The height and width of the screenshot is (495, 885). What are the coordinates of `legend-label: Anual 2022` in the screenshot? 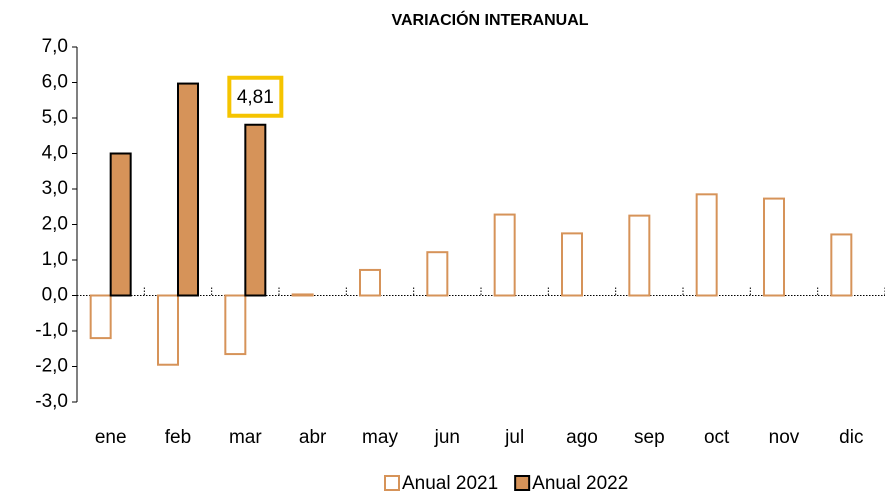 It's located at (580, 483).